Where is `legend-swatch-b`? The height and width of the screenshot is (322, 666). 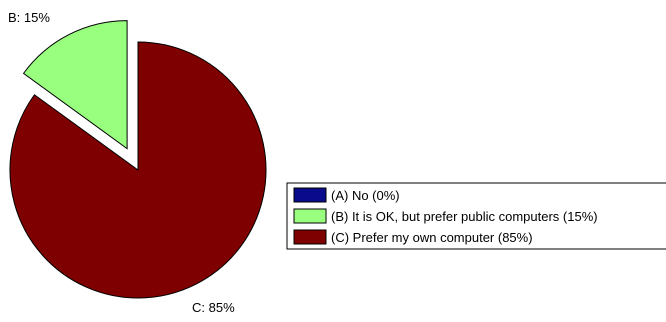 legend-swatch-b is located at coordinates (310, 216).